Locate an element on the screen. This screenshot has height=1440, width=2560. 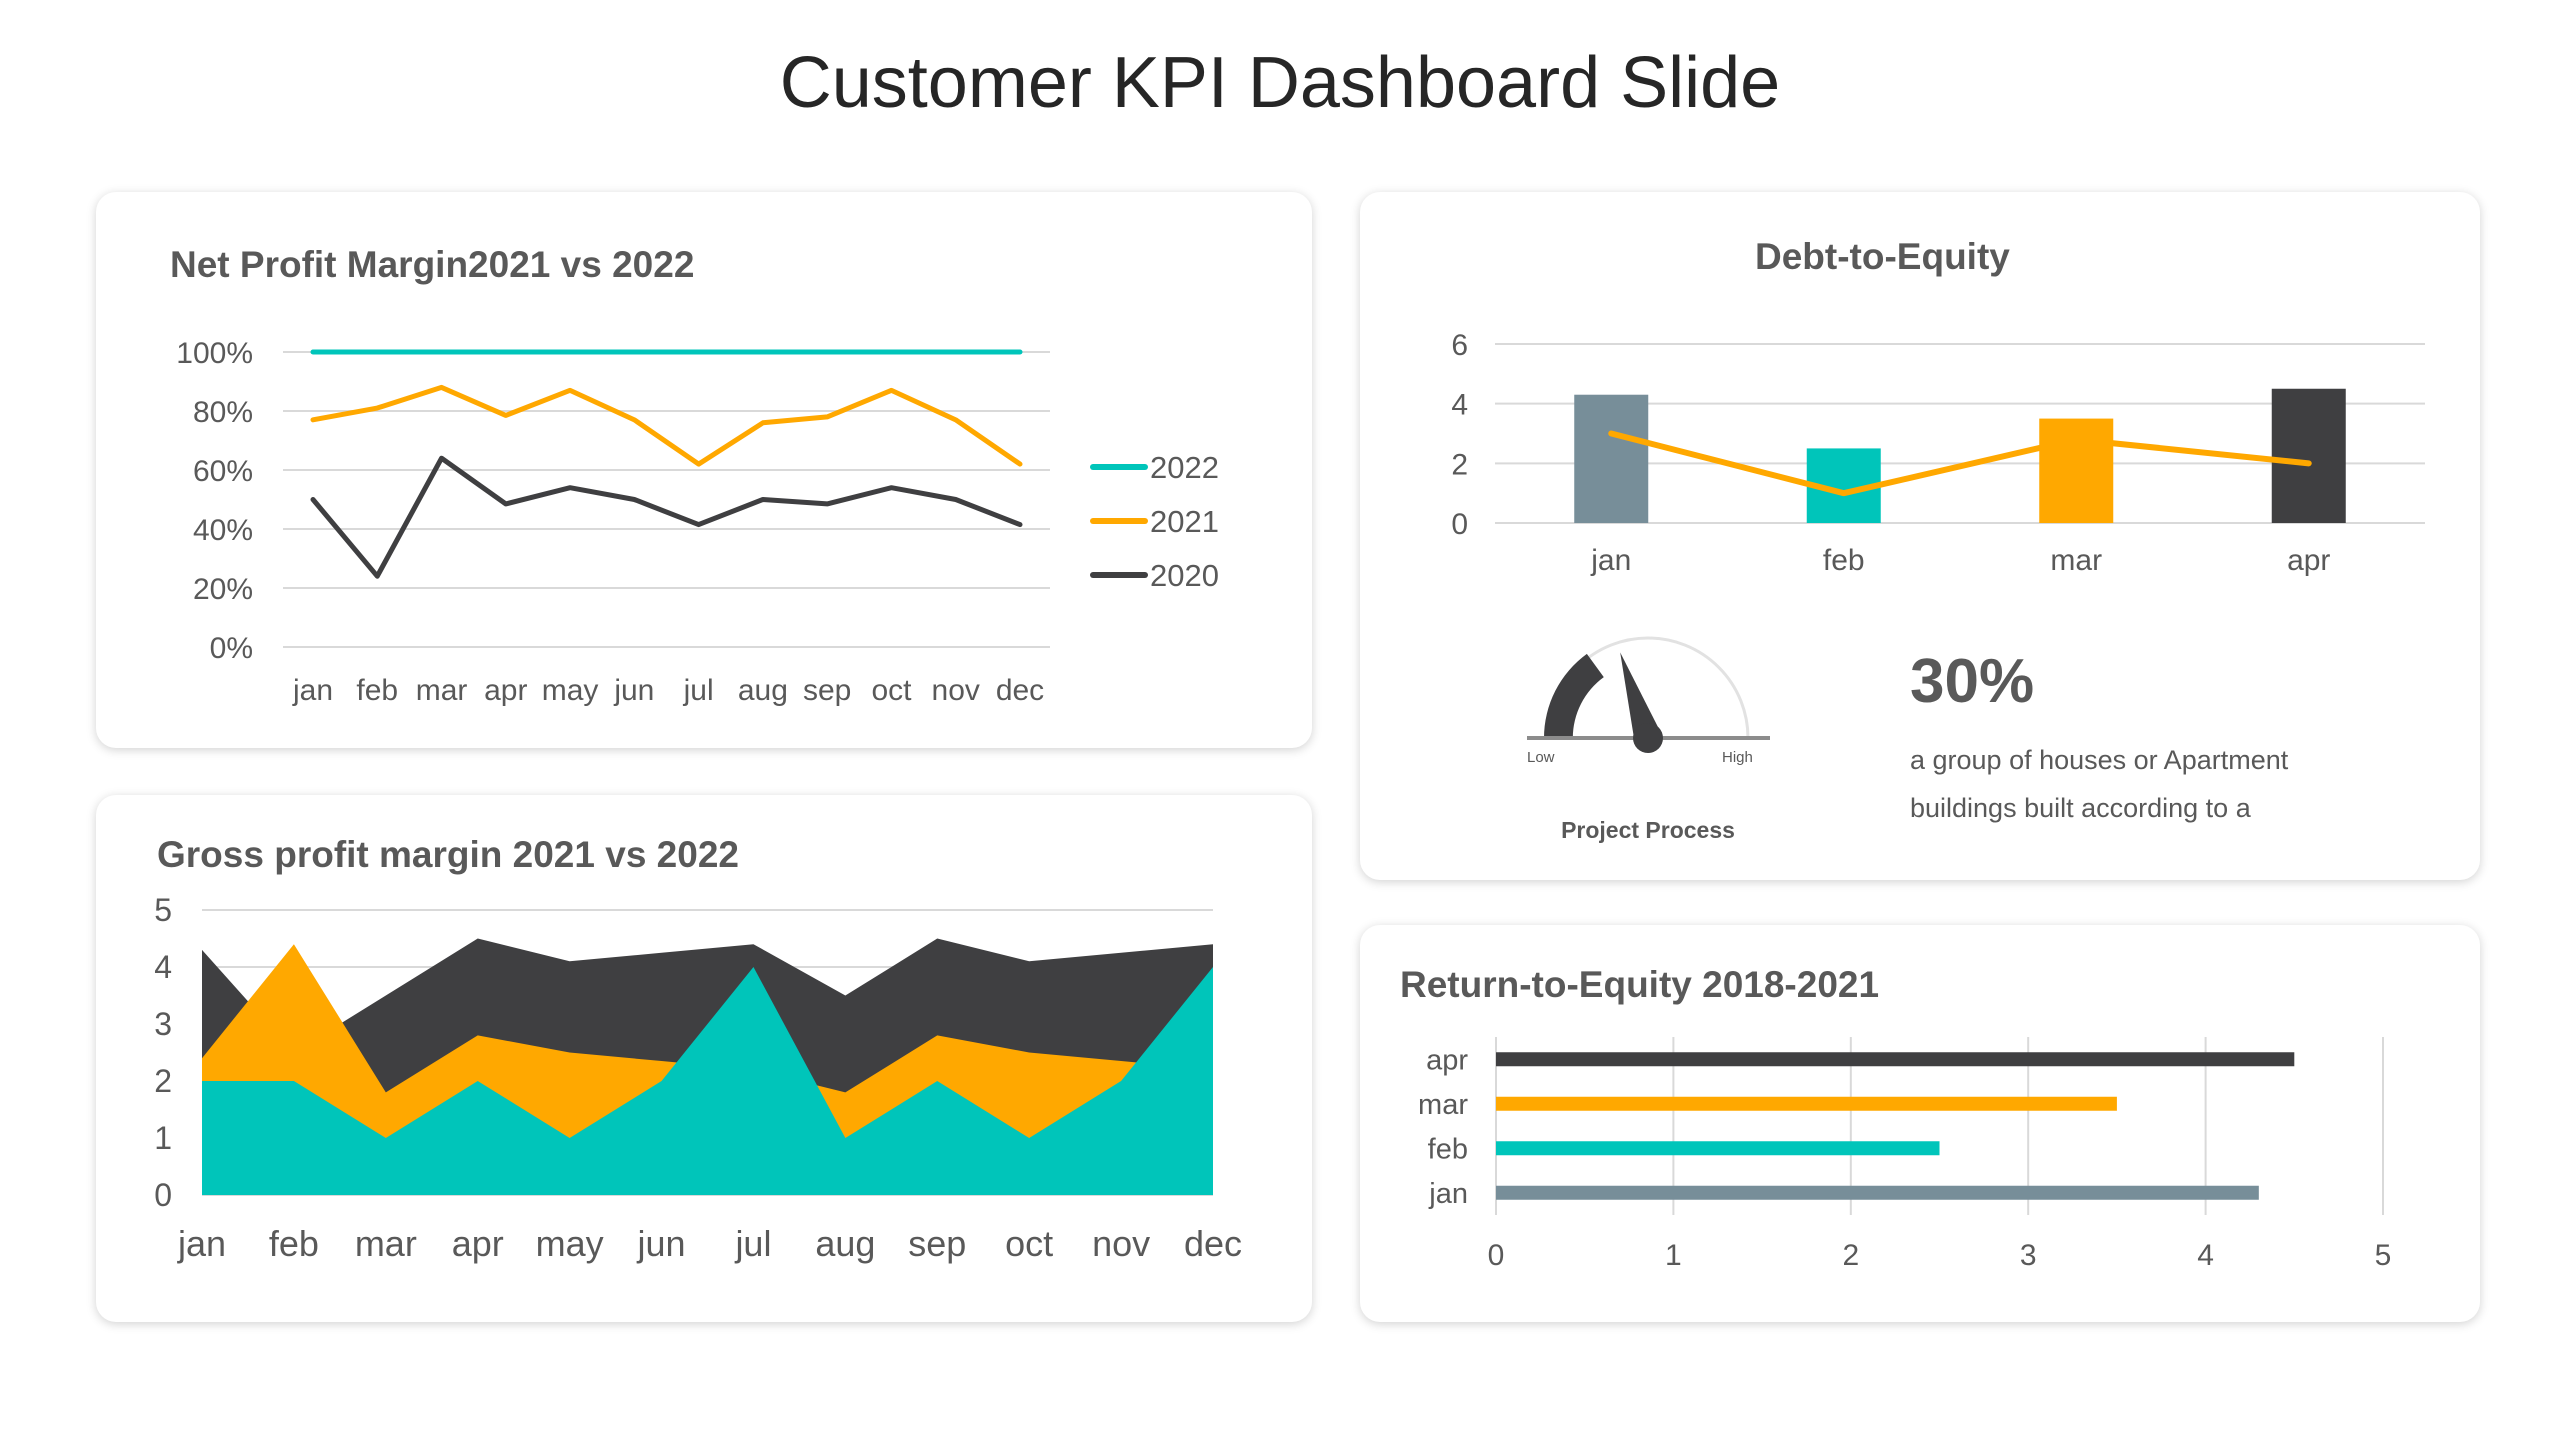
y-tick-label: 40% is located at coordinates (223, 530).